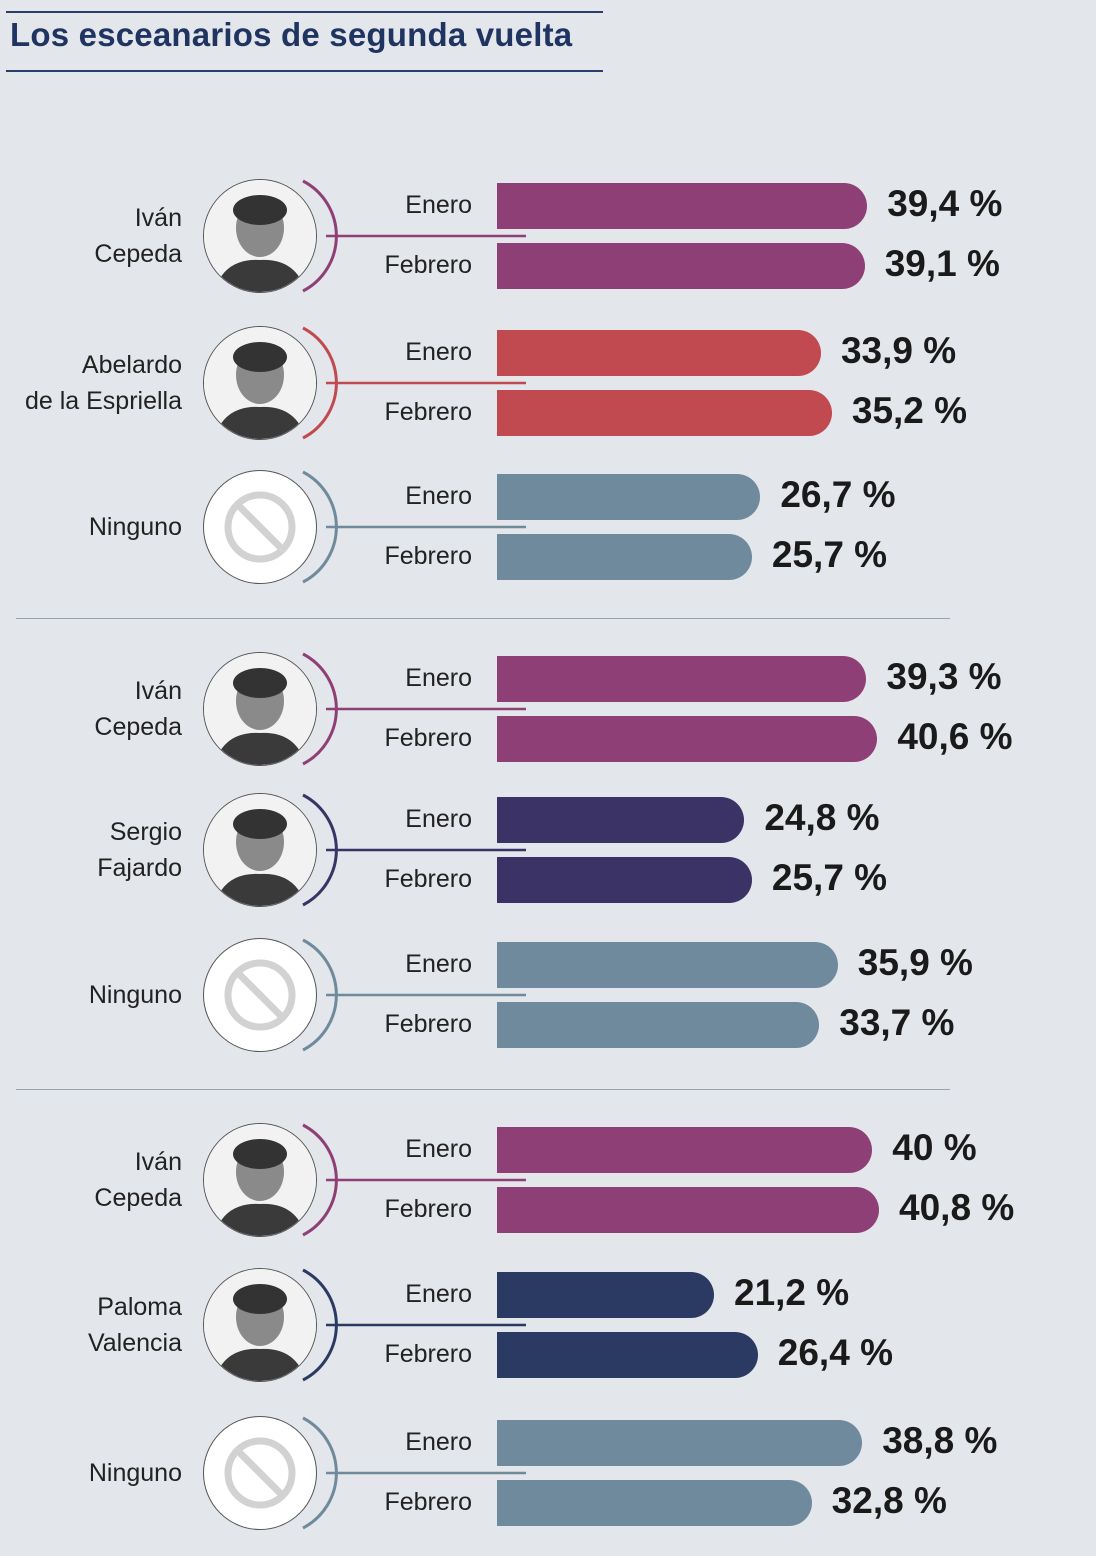 The image size is (1096, 1556). I want to click on title-top-rule, so click(304, 12).